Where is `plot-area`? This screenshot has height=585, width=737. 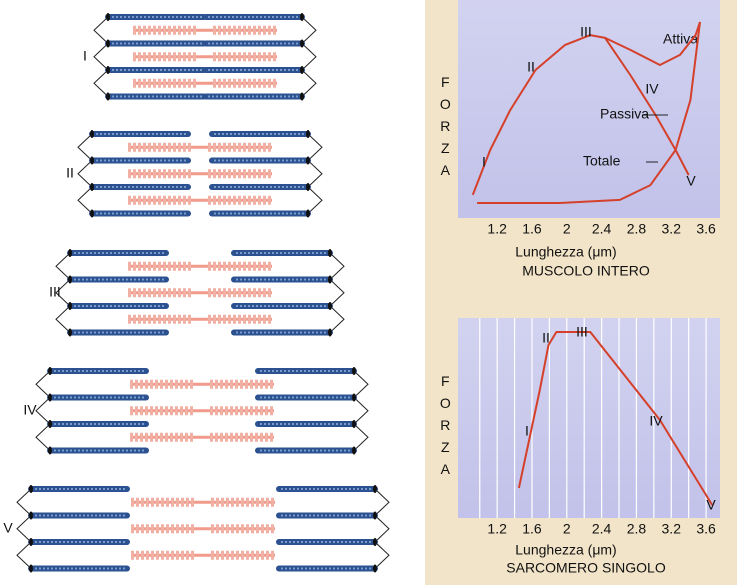
plot-area is located at coordinates (589, 418).